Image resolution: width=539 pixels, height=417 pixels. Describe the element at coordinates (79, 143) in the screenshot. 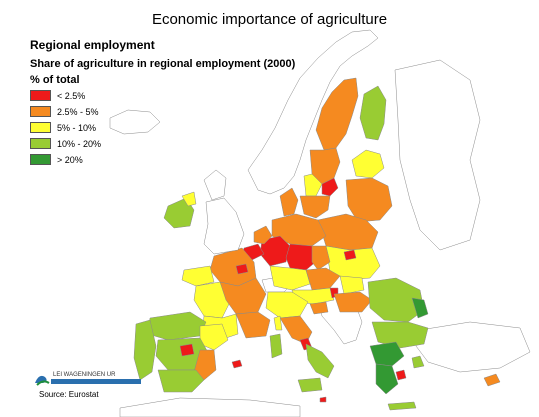

I see `legend-label: 10% - 20%` at that location.